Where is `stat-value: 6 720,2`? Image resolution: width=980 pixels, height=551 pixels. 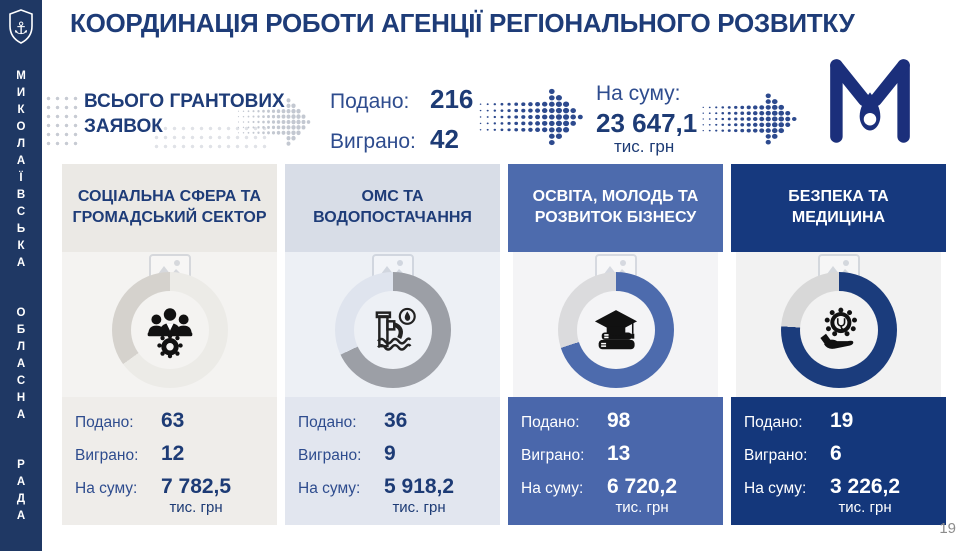 stat-value: 6 720,2 is located at coordinates (642, 486).